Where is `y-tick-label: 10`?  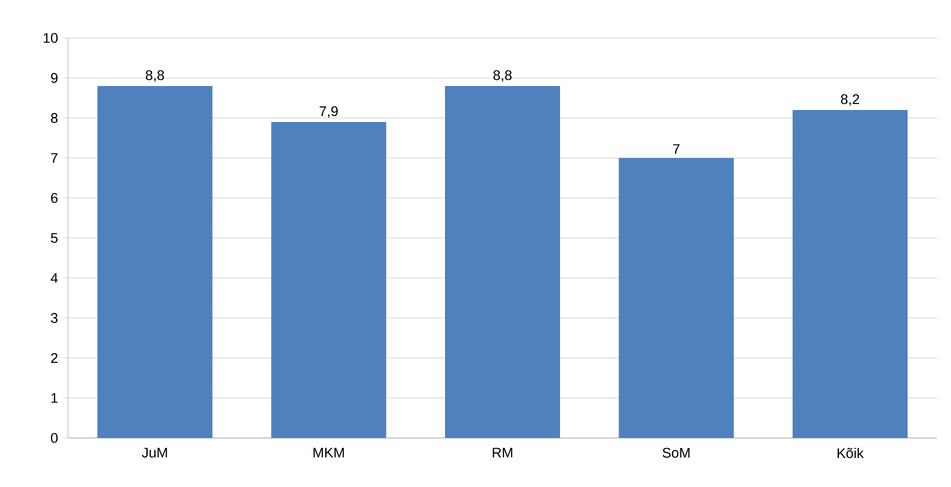
y-tick-label: 10 is located at coordinates (51, 38).